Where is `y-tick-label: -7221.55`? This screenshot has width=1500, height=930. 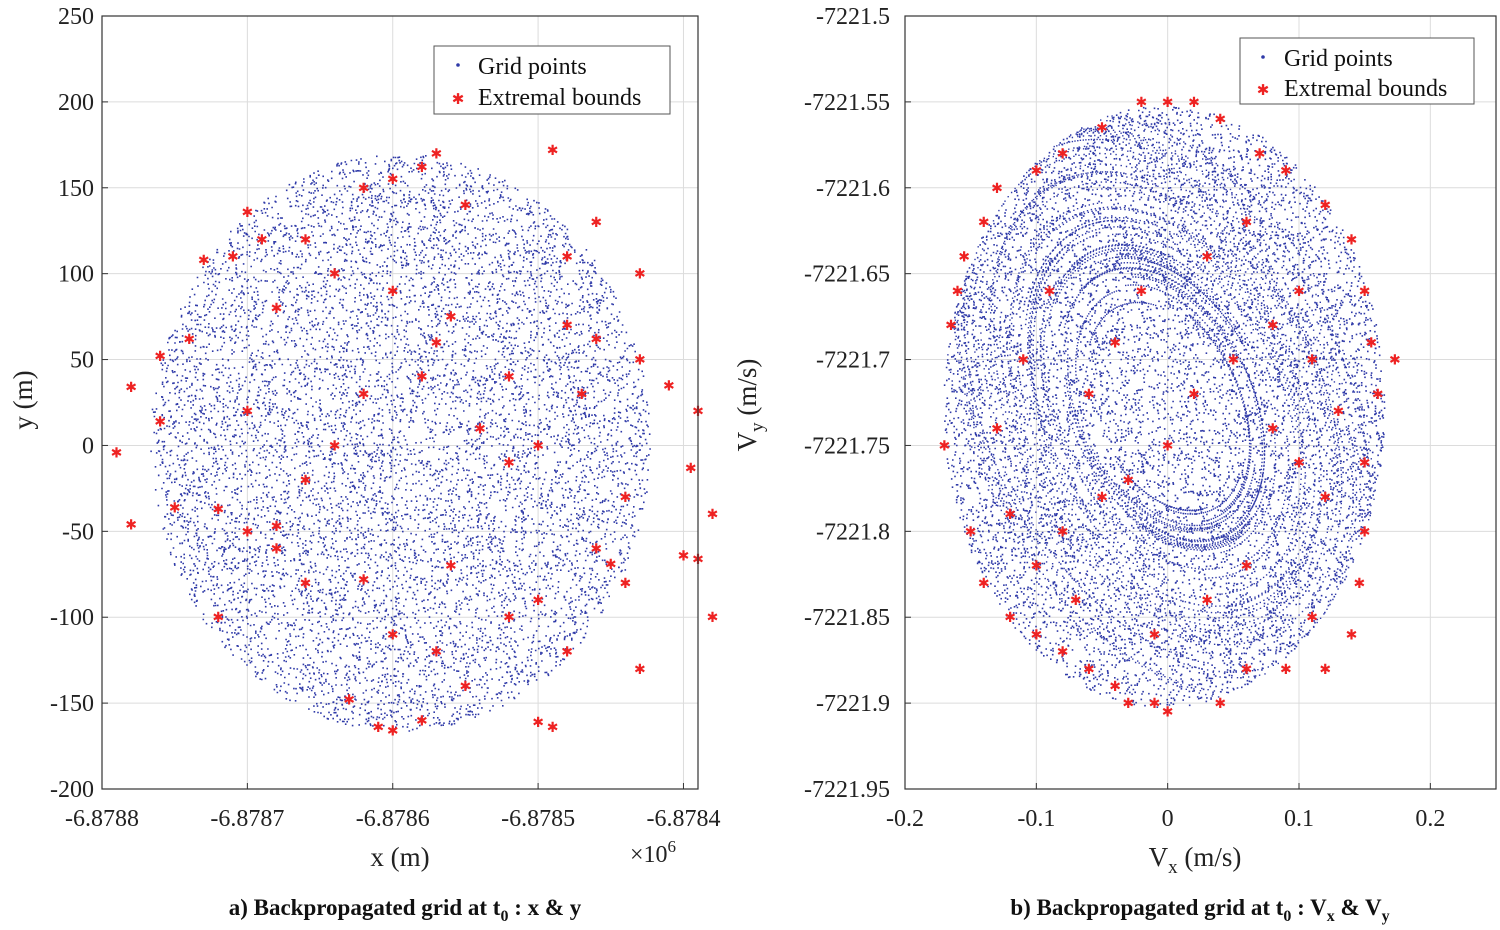 y-tick-label: -7221.55 is located at coordinates (847, 103).